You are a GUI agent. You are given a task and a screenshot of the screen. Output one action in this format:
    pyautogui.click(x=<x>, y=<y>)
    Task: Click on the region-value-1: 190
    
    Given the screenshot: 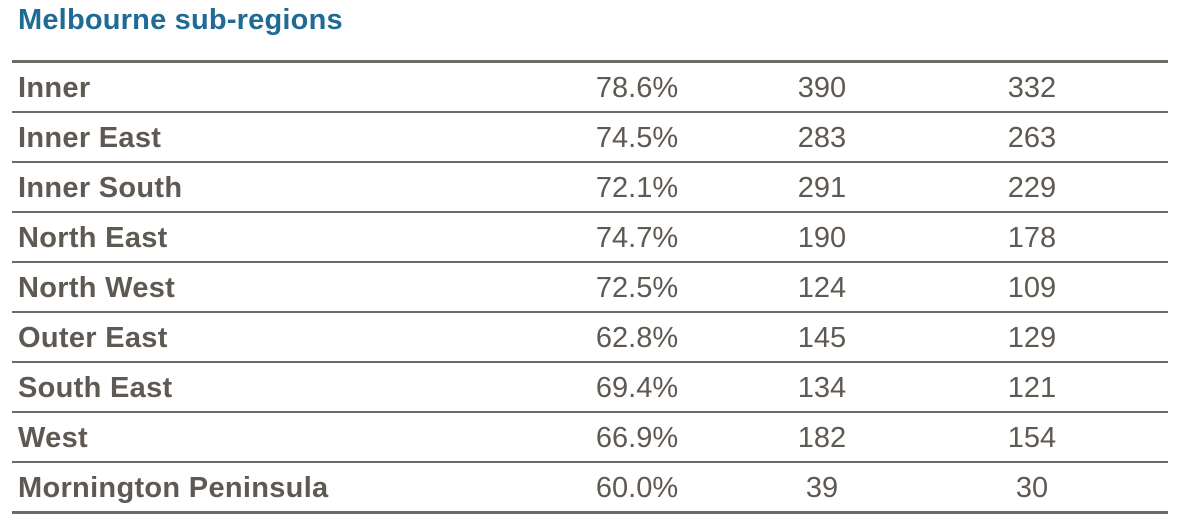 What is the action you would take?
    pyautogui.click(x=822, y=238)
    